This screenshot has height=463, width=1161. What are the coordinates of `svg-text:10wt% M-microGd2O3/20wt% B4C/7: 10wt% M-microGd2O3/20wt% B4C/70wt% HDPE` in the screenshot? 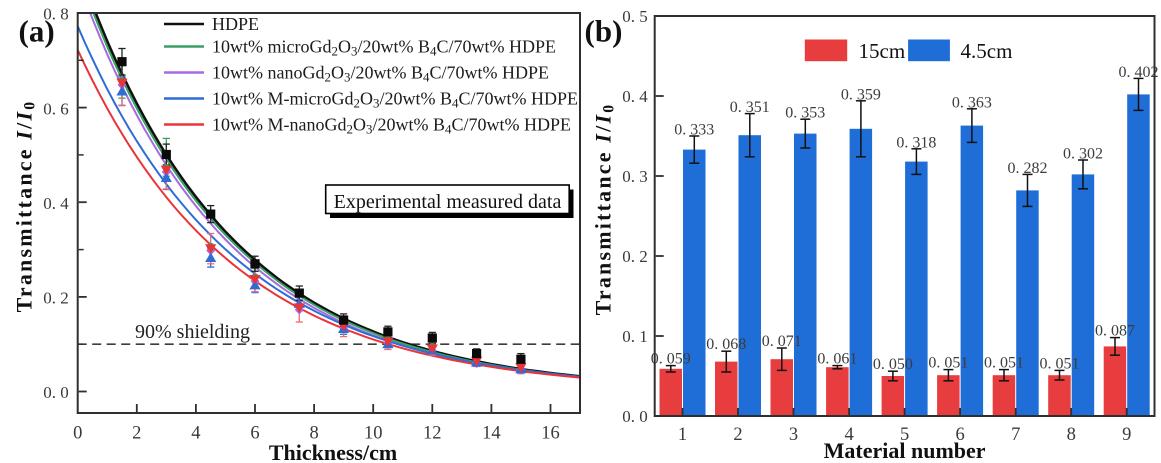 It's located at (395, 100).